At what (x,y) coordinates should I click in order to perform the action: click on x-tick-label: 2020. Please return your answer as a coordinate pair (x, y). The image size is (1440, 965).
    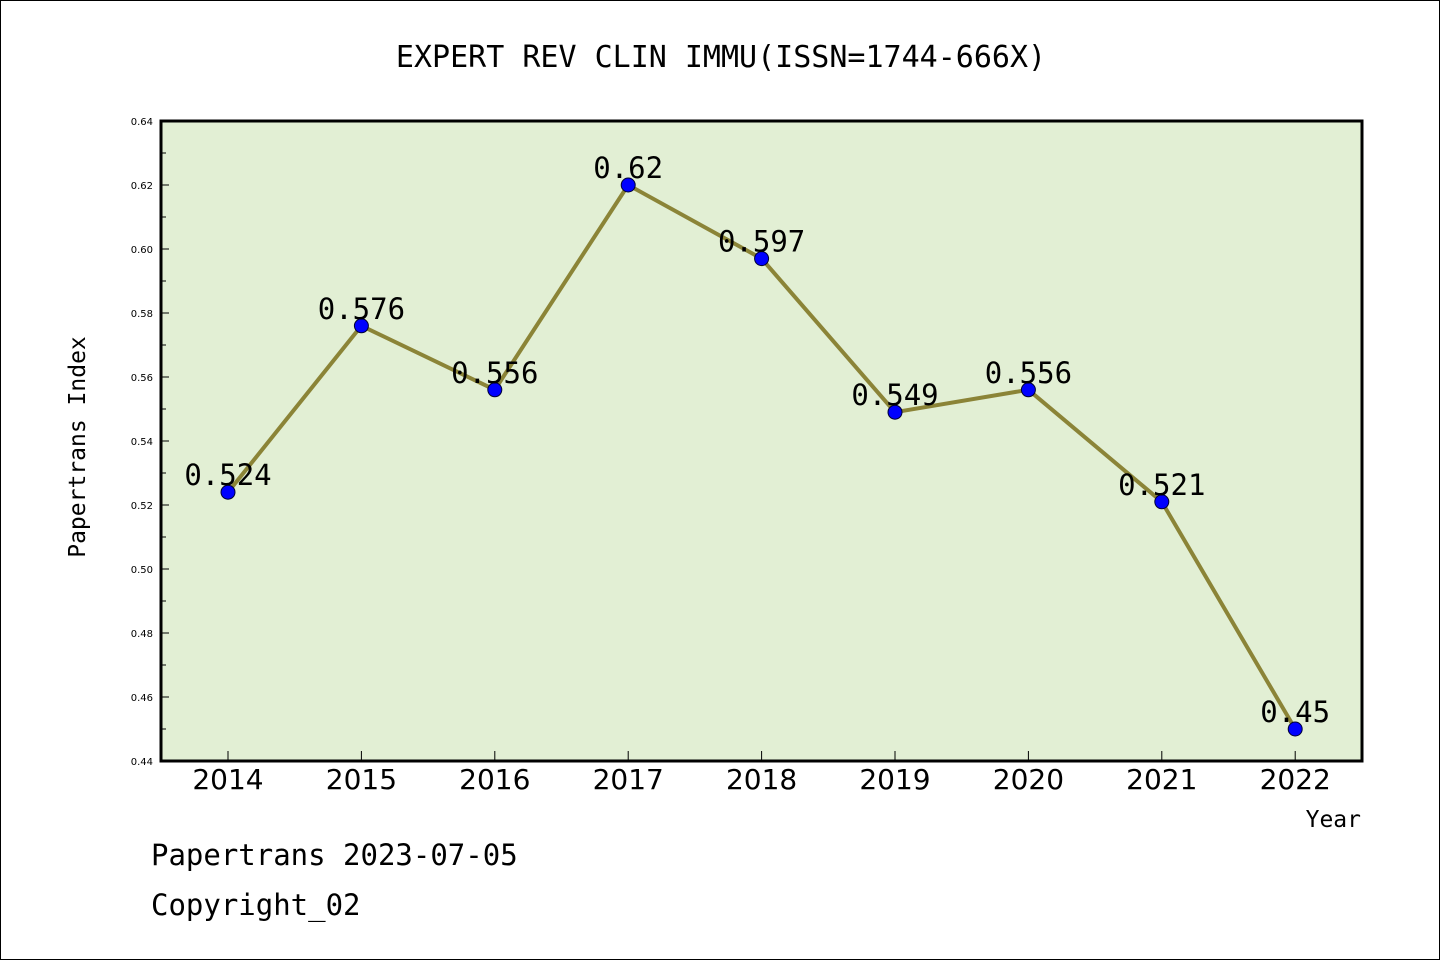
    Looking at the image, I should click on (1028, 779).